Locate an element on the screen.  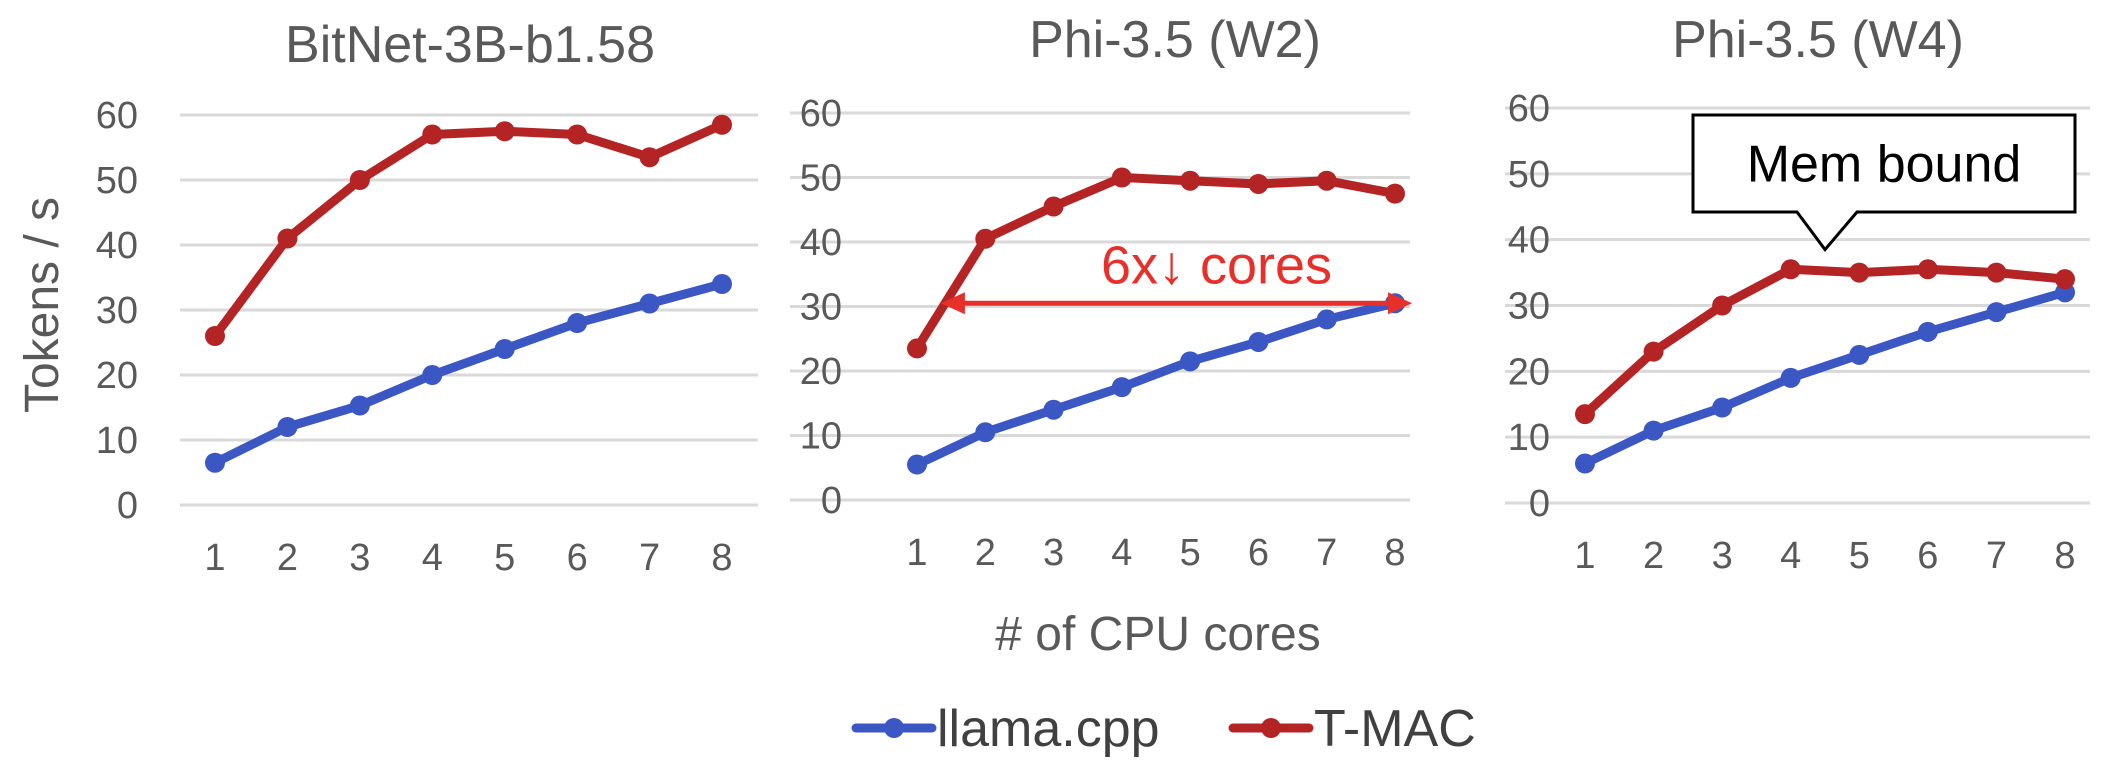
y-axis-label: Tokens / s is located at coordinates (42, 305).